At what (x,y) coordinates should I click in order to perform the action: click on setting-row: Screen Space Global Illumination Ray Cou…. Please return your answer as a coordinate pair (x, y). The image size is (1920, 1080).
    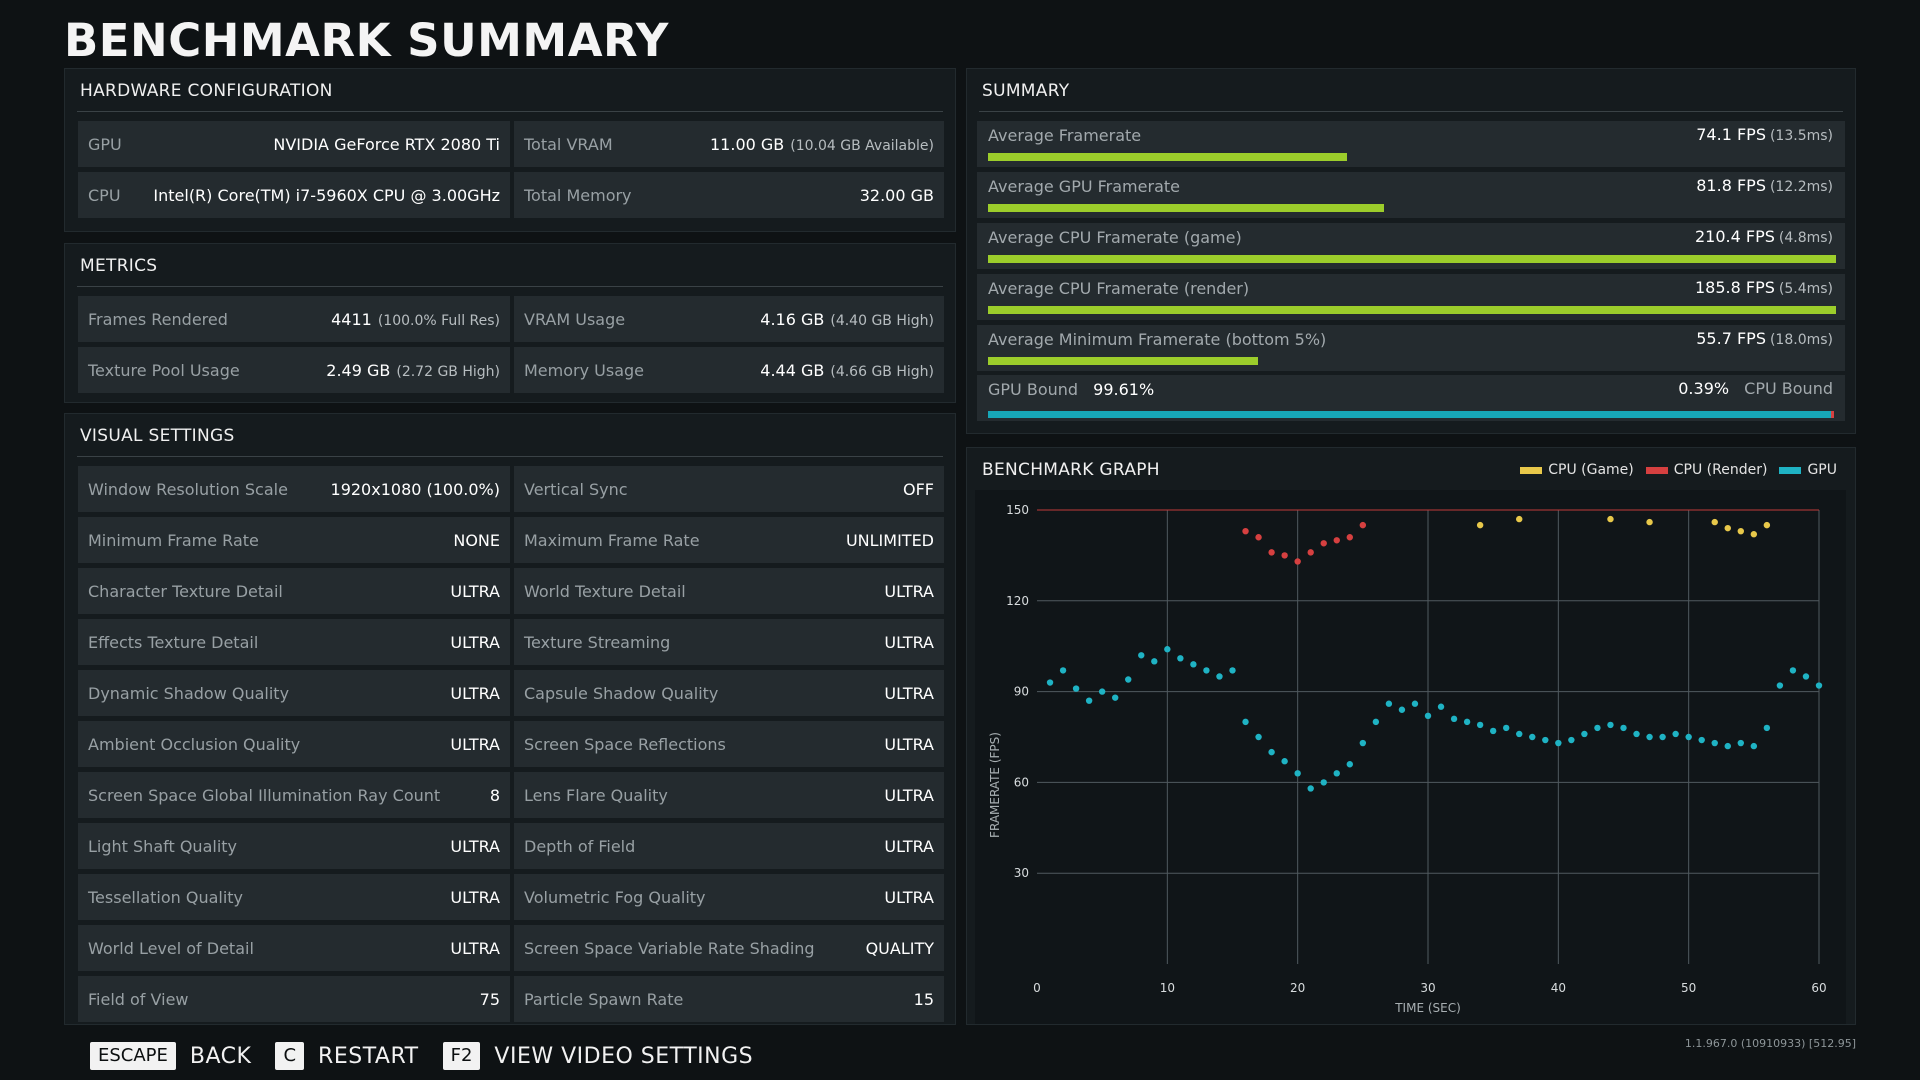
    Looking at the image, I should click on (294, 795).